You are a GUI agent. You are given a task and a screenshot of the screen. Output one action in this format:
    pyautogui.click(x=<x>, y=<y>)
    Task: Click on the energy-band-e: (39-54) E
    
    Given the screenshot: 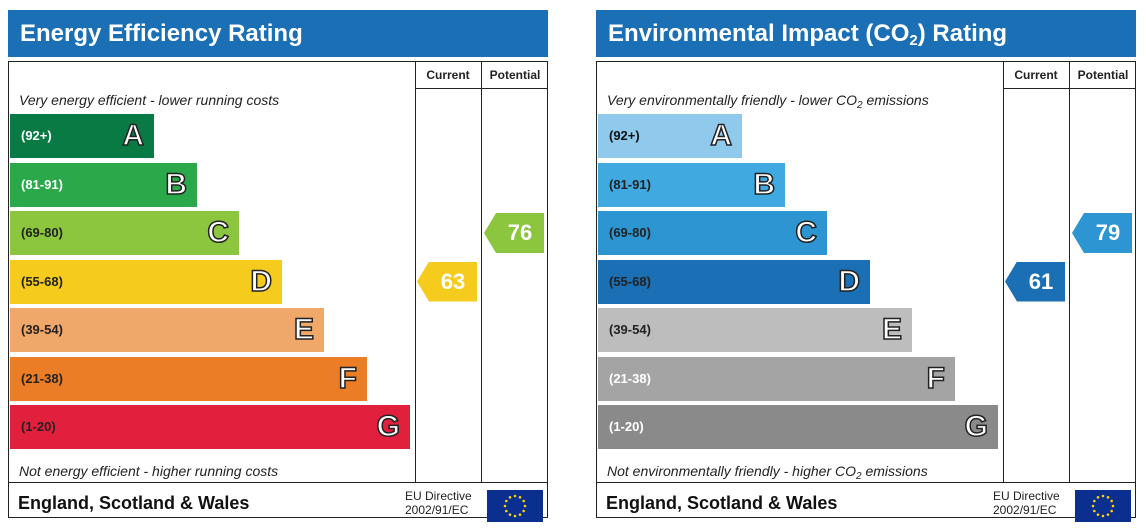 What is the action you would take?
    pyautogui.click(x=167, y=330)
    